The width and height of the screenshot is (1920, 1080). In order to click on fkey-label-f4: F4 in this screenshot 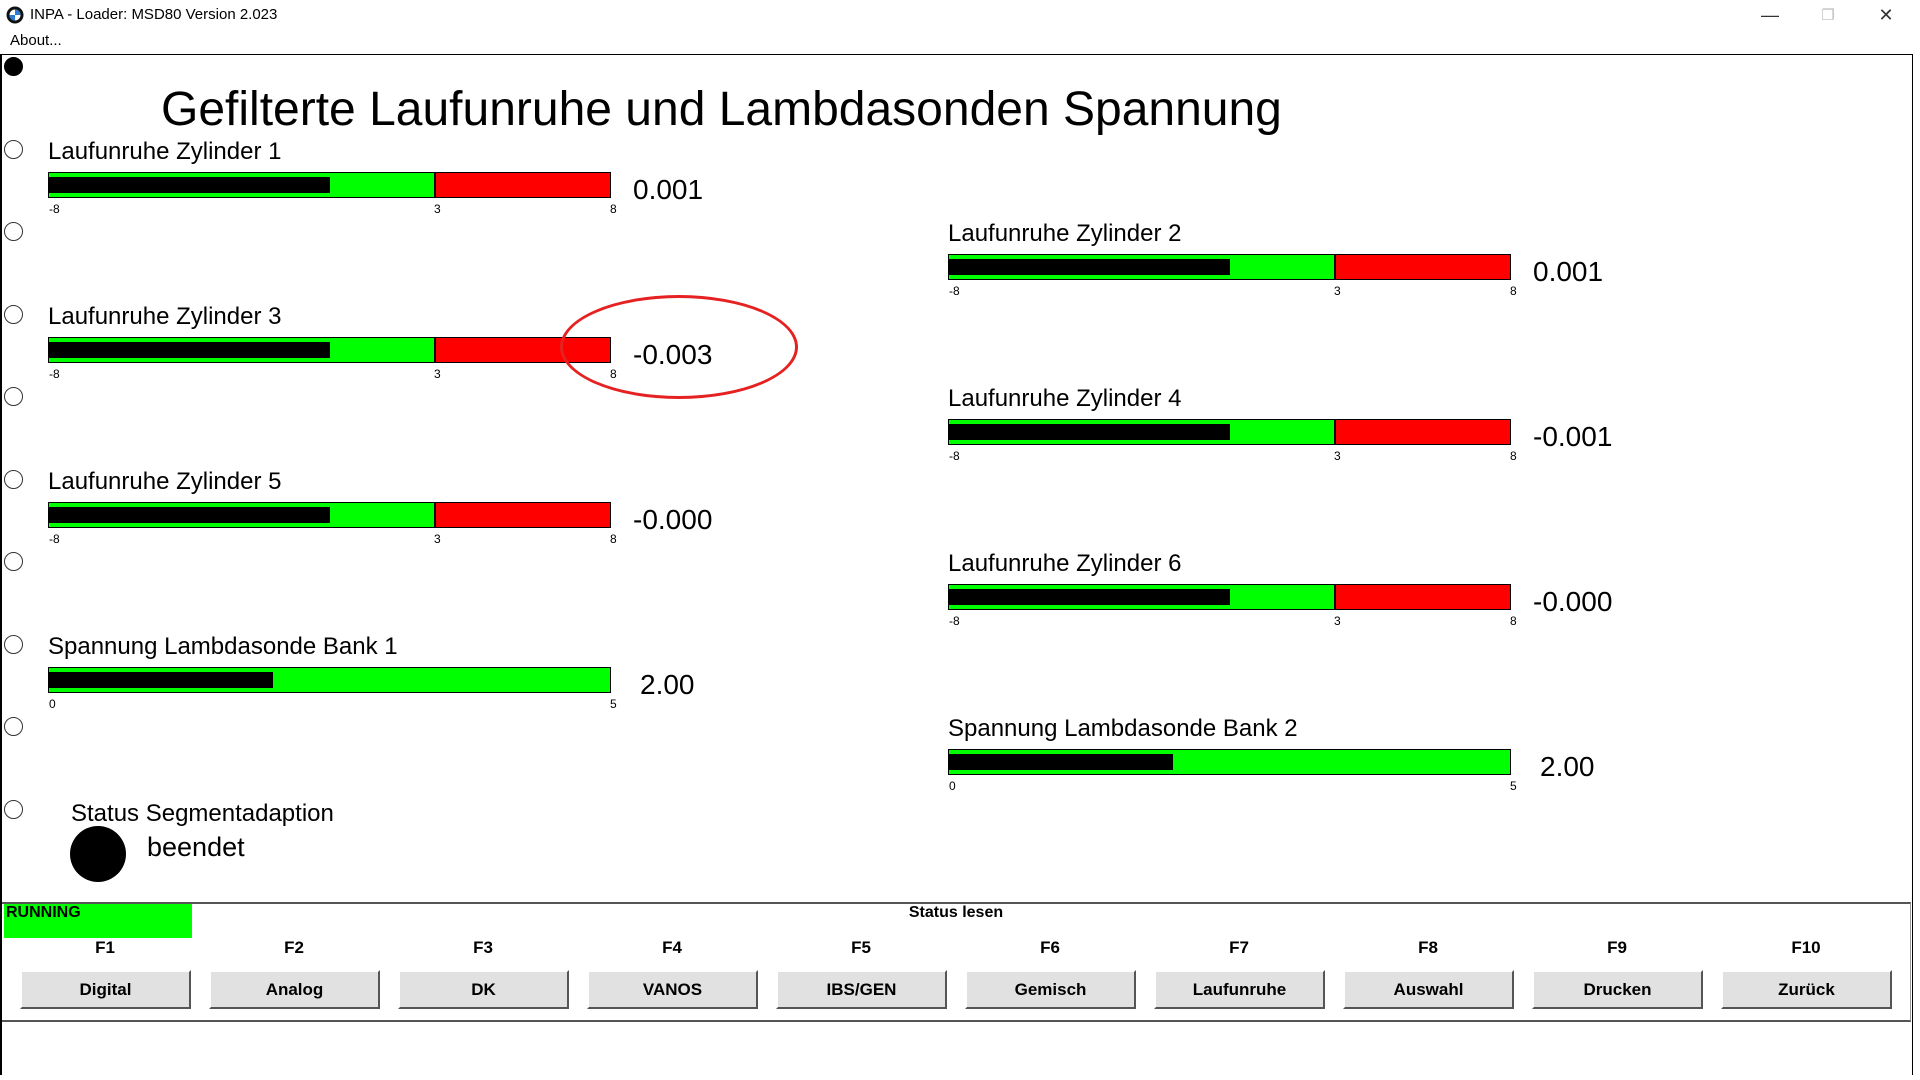, I will do `click(672, 947)`.